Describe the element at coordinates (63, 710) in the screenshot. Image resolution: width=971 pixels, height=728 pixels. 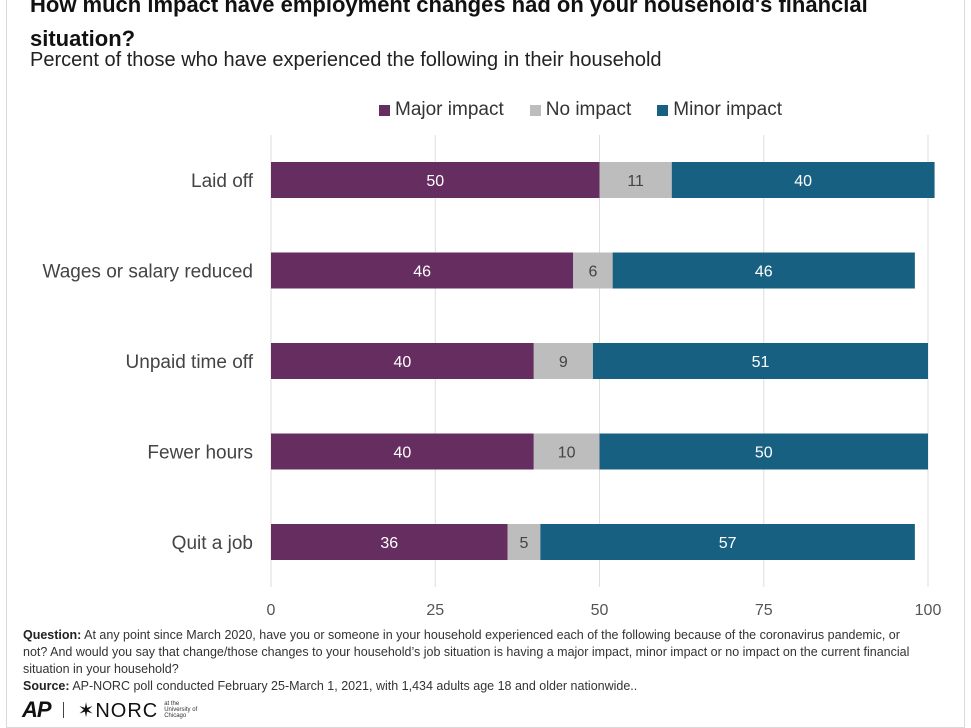
I see `logo-divider` at that location.